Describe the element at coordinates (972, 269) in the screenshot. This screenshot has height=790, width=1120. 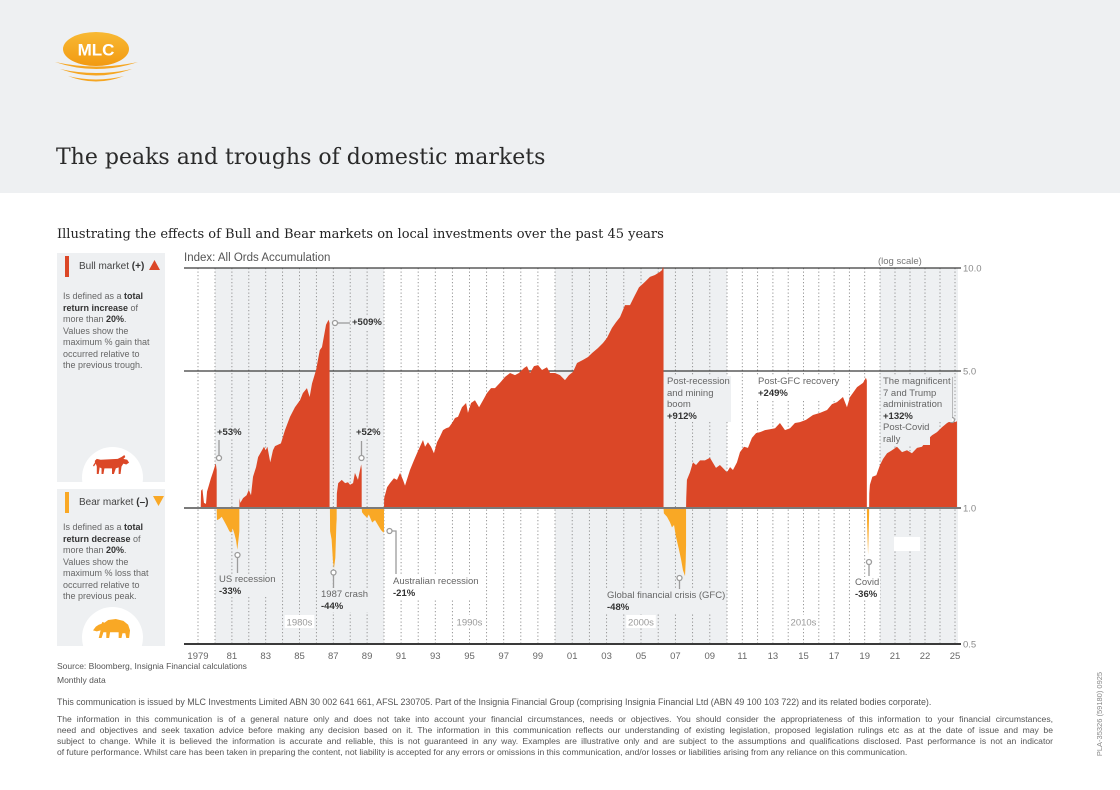
I see `y-tick-label: 10.0` at that location.